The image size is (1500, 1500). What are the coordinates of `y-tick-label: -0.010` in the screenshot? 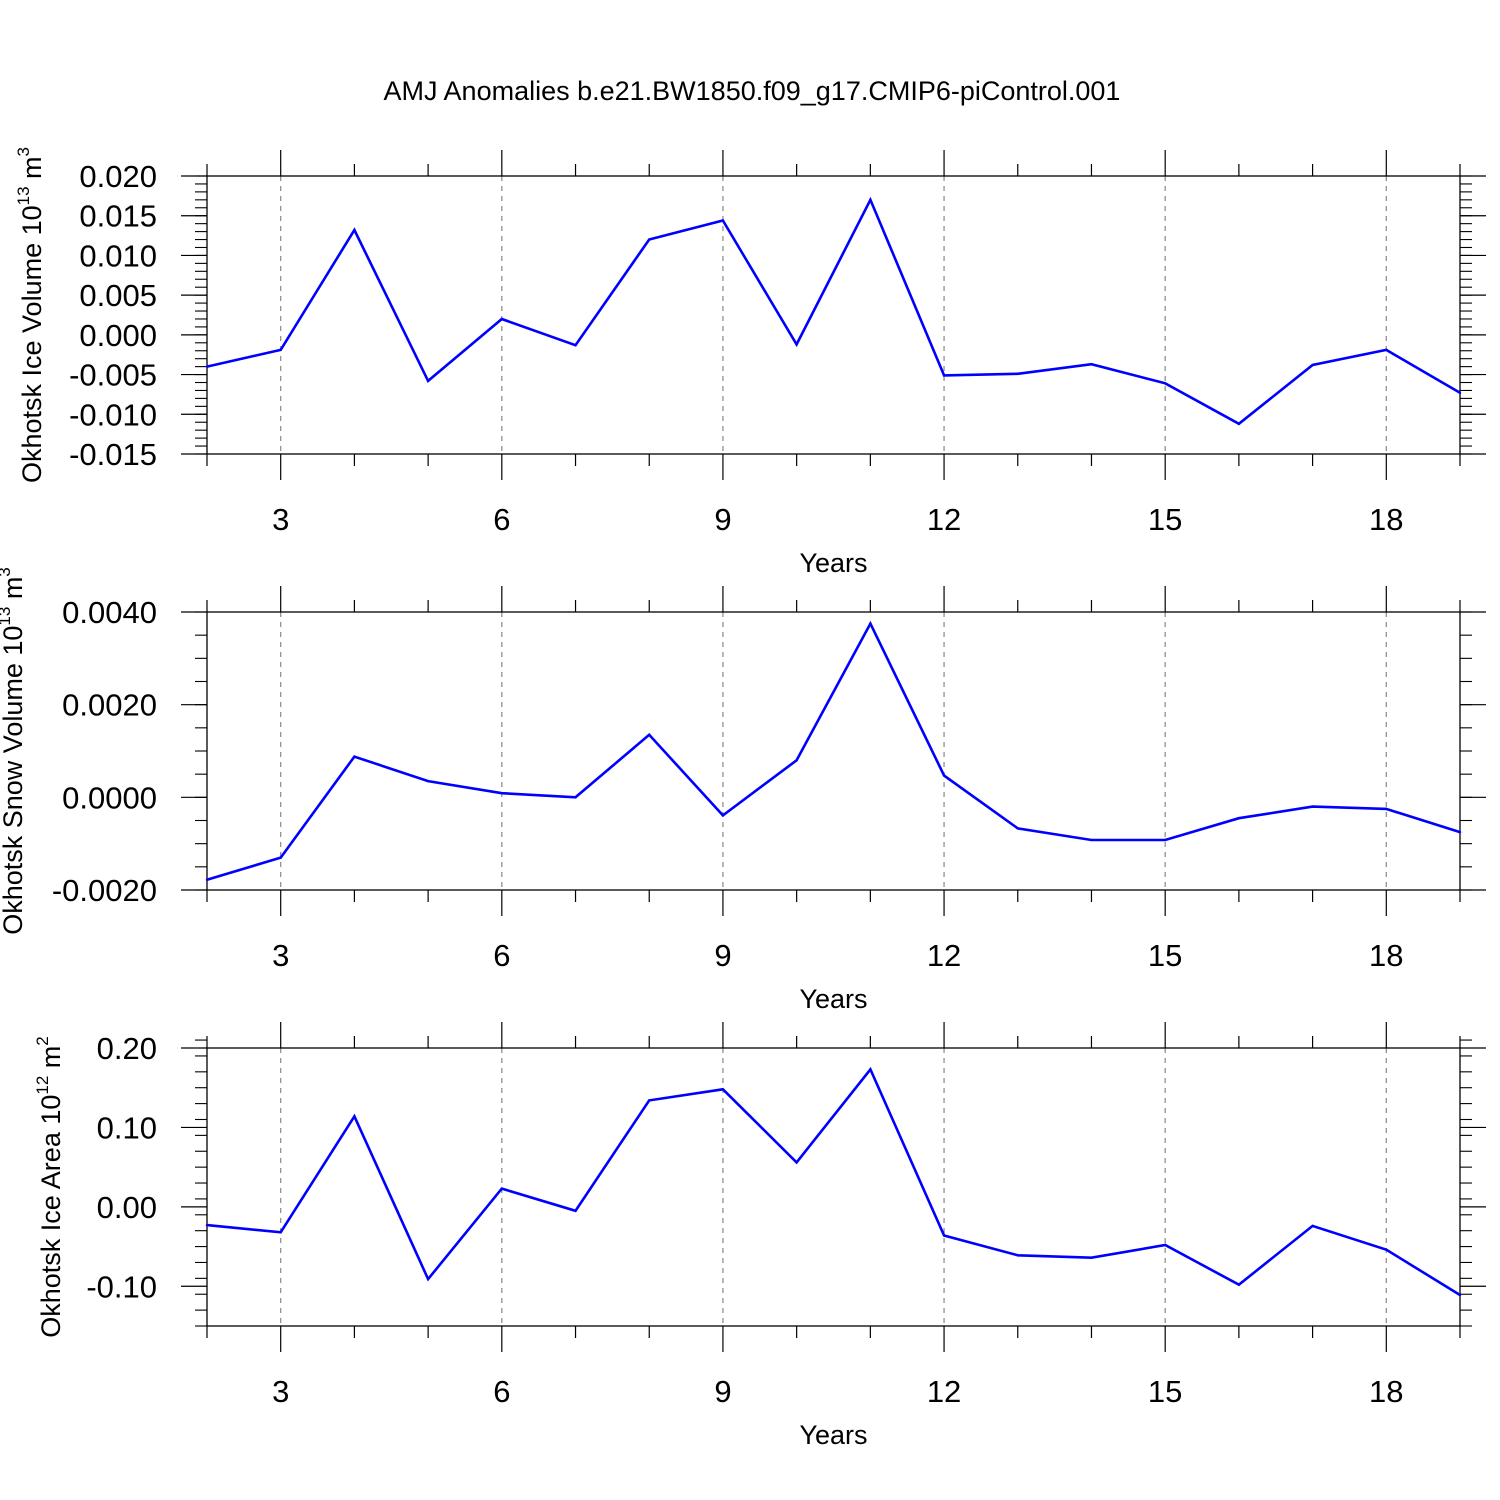 It's located at (113, 414).